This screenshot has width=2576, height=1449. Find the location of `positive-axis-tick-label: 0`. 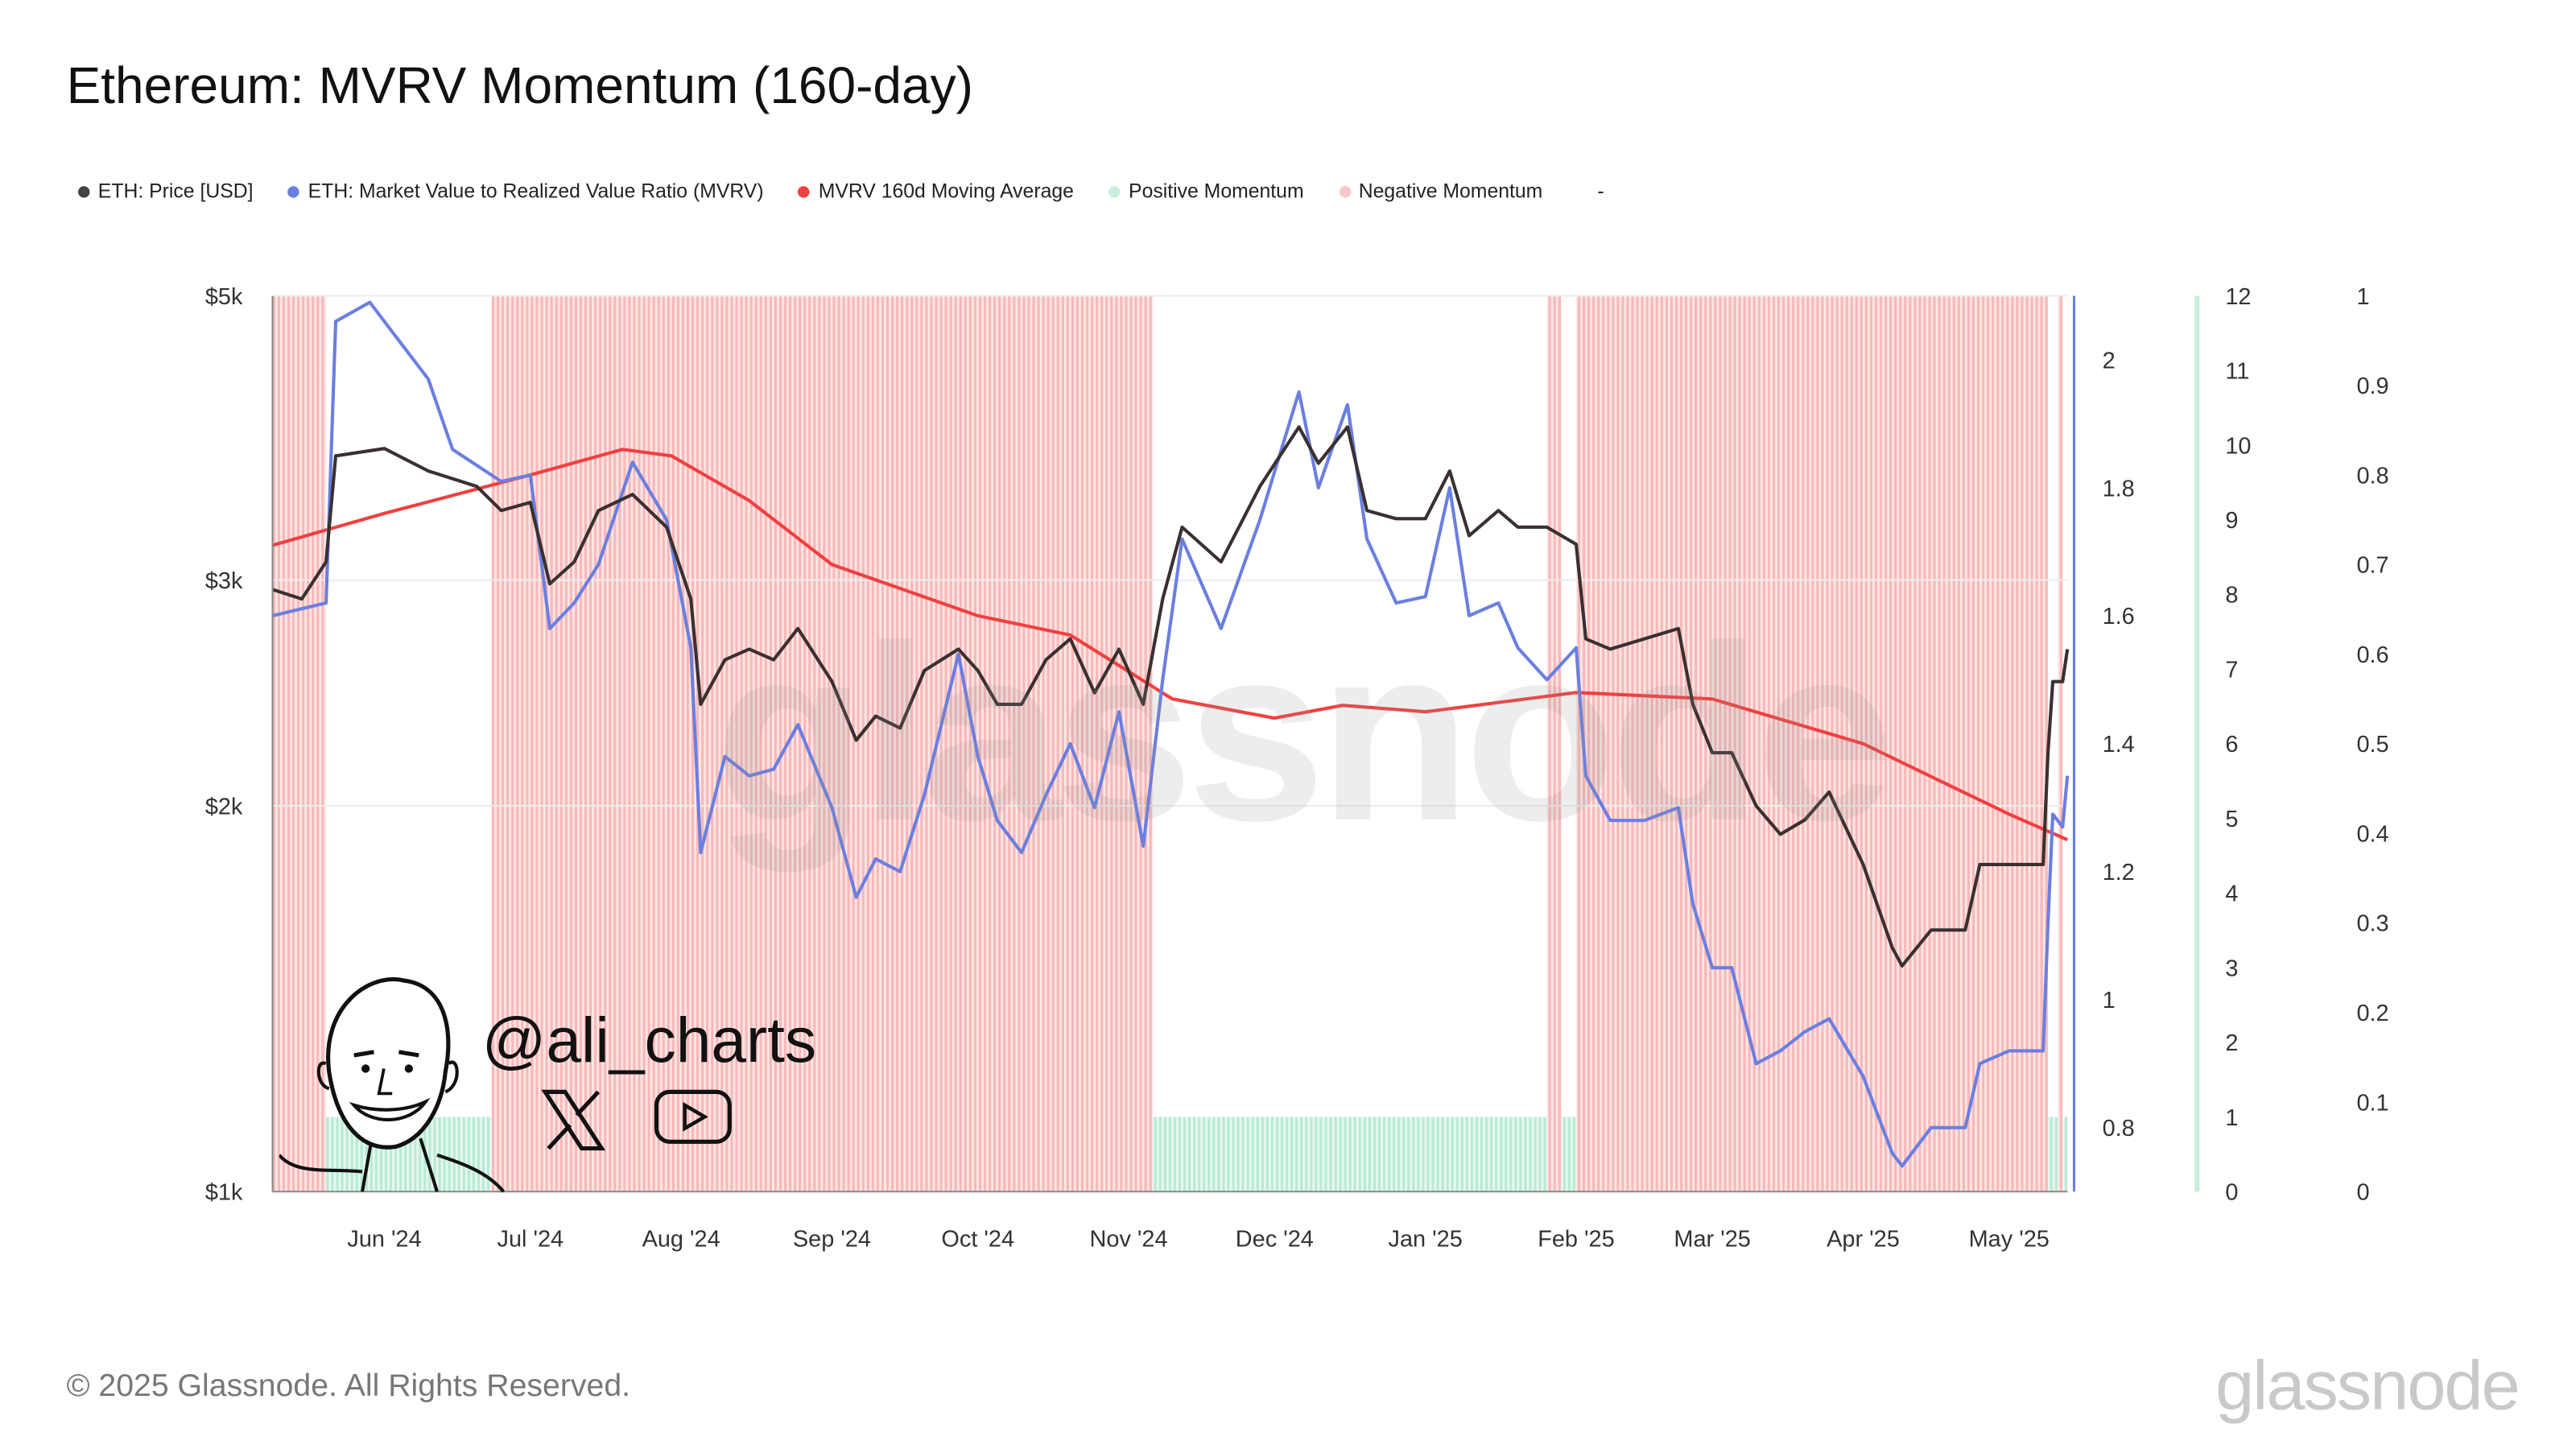

positive-axis-tick-label: 0 is located at coordinates (2231, 1193).